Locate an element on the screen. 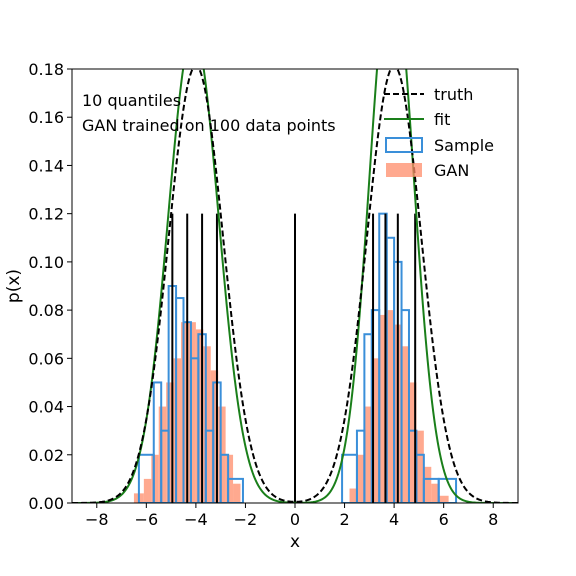  y-tick-label: 0.14 is located at coordinates (46, 165).